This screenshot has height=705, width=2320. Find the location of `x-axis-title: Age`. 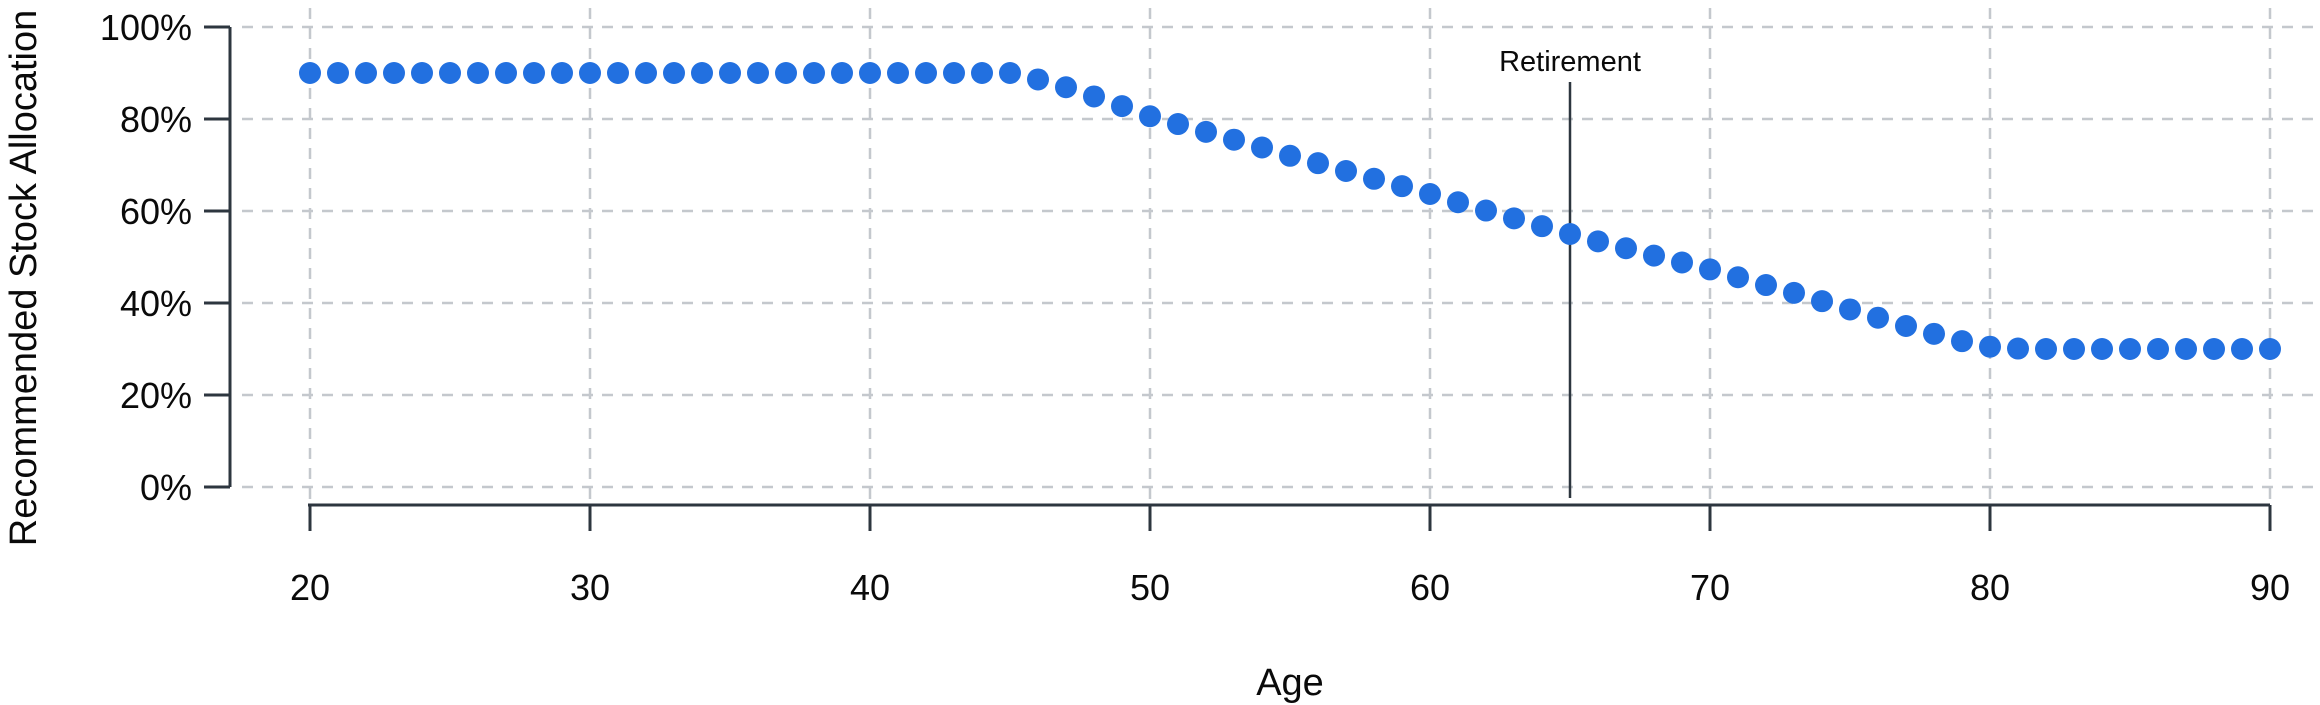

x-axis-title: Age is located at coordinates (1290, 683).